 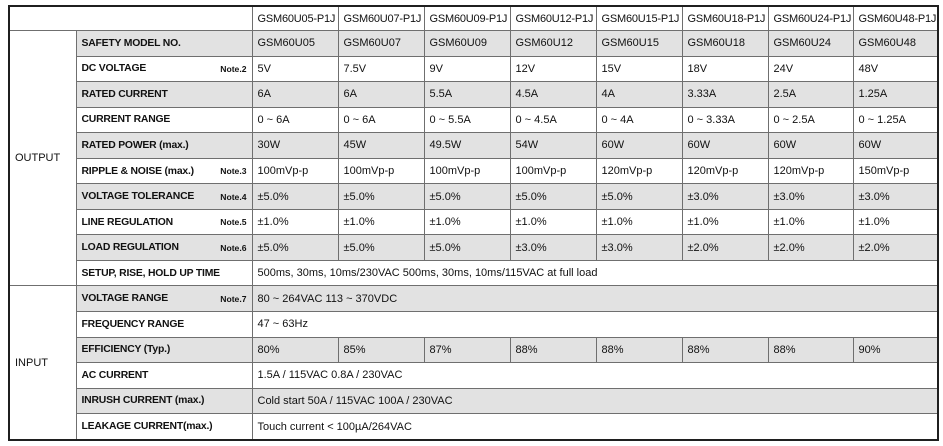 I want to click on row-label-wrap: AC CURRENT, so click(x=164, y=375).